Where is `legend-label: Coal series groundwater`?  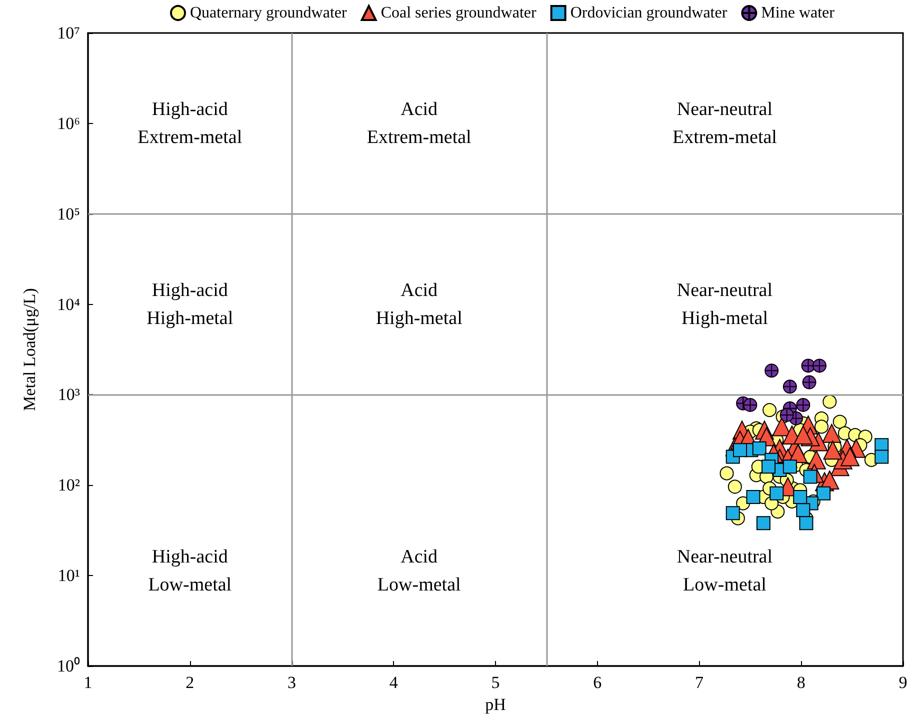
legend-label: Coal series groundwater is located at coordinates (458, 13).